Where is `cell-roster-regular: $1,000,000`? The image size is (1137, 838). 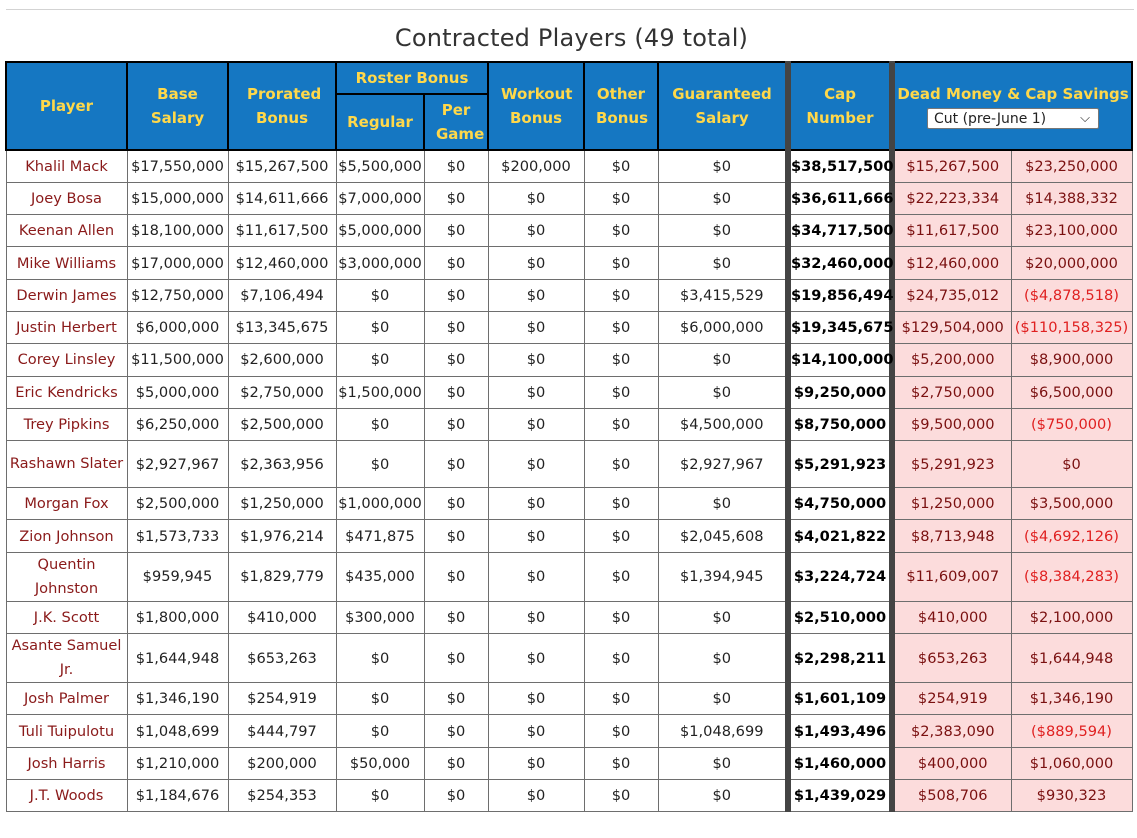 cell-roster-regular: $1,000,000 is located at coordinates (380, 504).